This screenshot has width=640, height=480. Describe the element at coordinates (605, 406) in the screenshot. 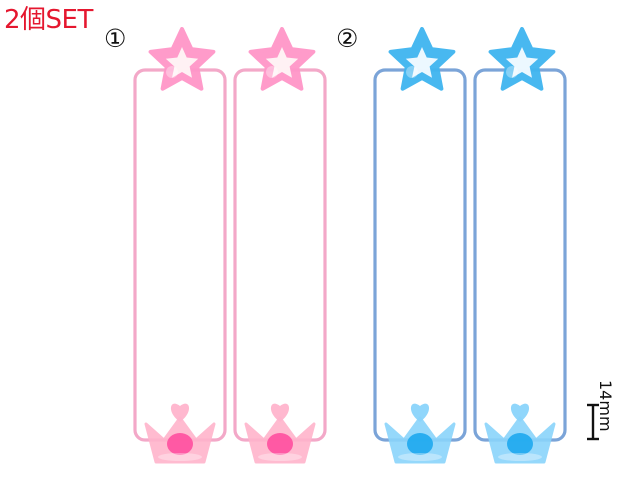

I see `size-label: 14mm` at that location.